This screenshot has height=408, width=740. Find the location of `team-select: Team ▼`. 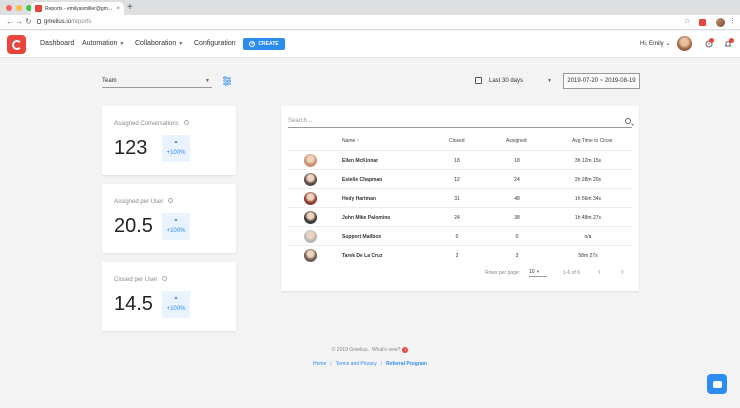

team-select: Team ▼ is located at coordinates (157, 81).